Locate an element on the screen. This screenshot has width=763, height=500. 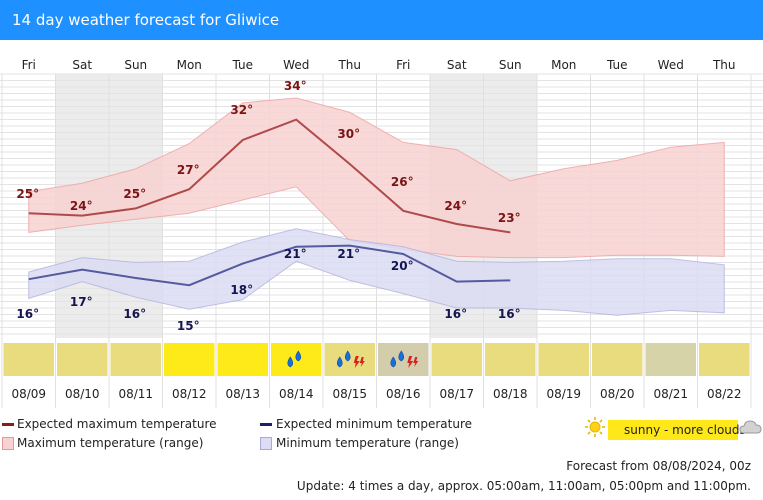
date-label: 08/12 is located at coordinates (189, 394).